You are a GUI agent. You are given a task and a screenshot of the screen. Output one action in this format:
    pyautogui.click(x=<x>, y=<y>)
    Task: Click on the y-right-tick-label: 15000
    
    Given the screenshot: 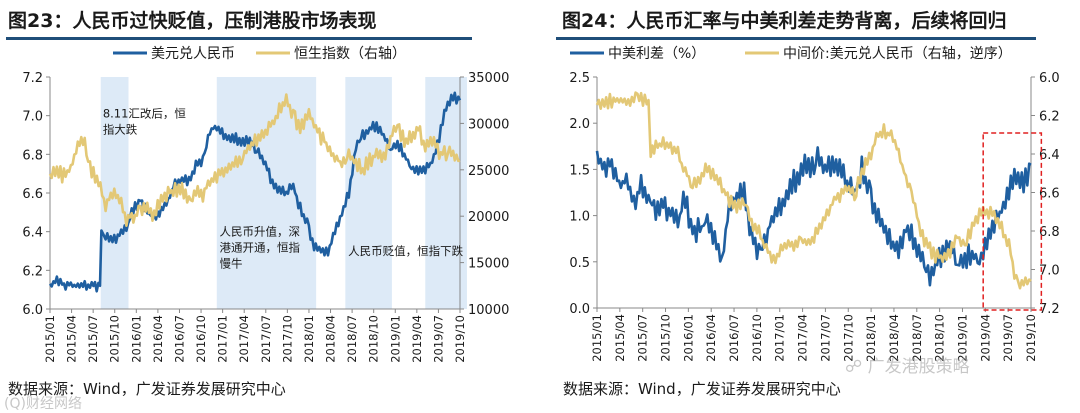 What is the action you would take?
    pyautogui.click(x=488, y=264)
    